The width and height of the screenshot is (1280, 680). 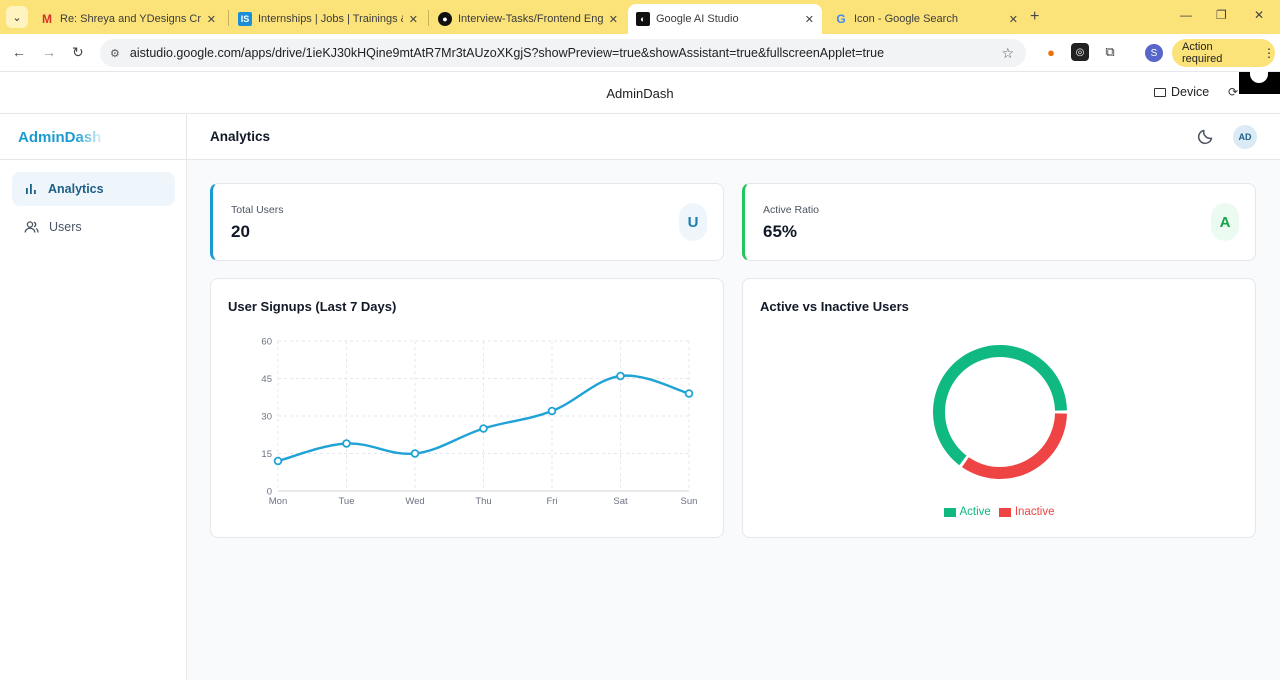 I want to click on refresh-icon: ⟳, so click(x=1233, y=92).